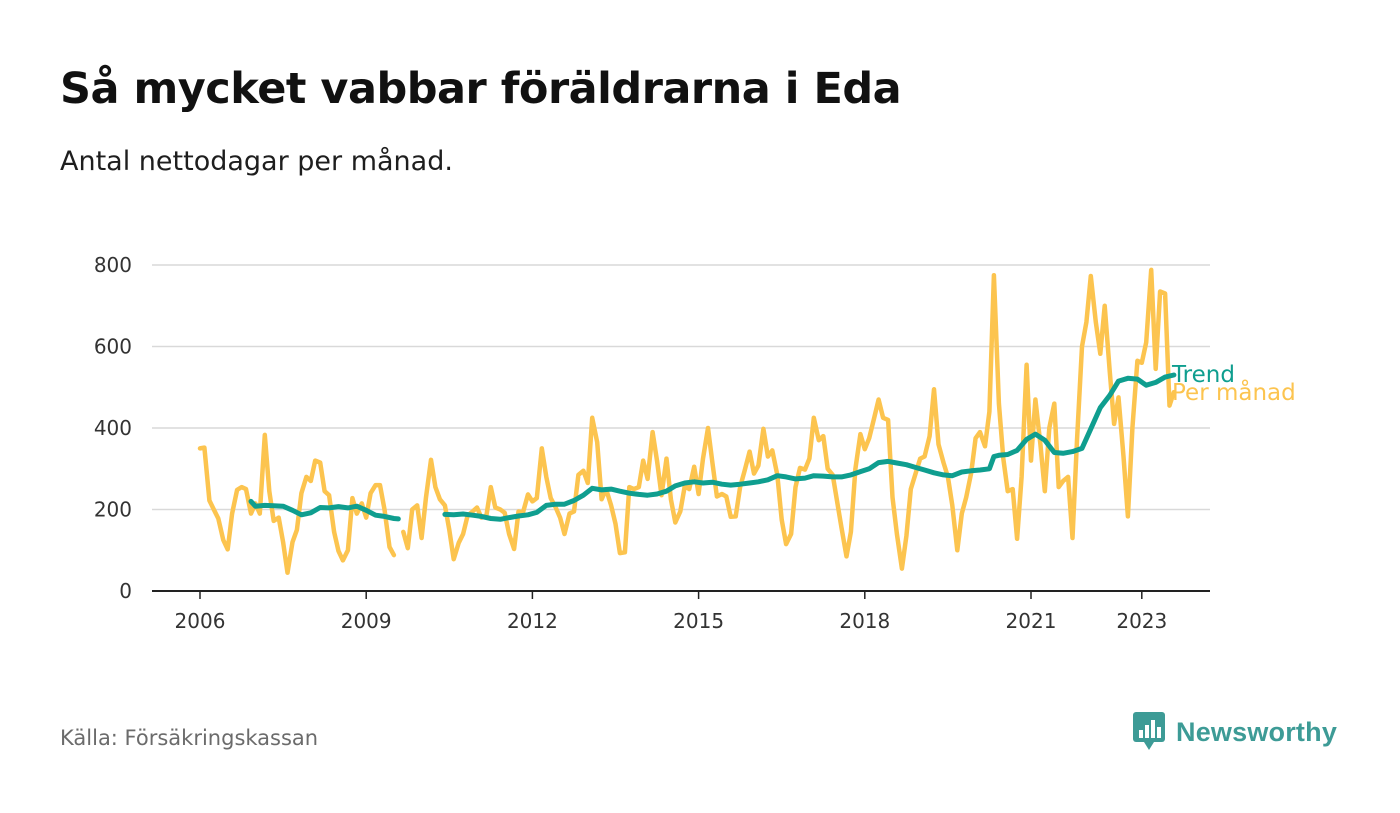 The height and width of the screenshot is (813, 1400). Describe the element at coordinates (671, 612) in the screenshot. I see `x-axis: 2006 2009 2012 2015 2018 2021 2023` at that location.